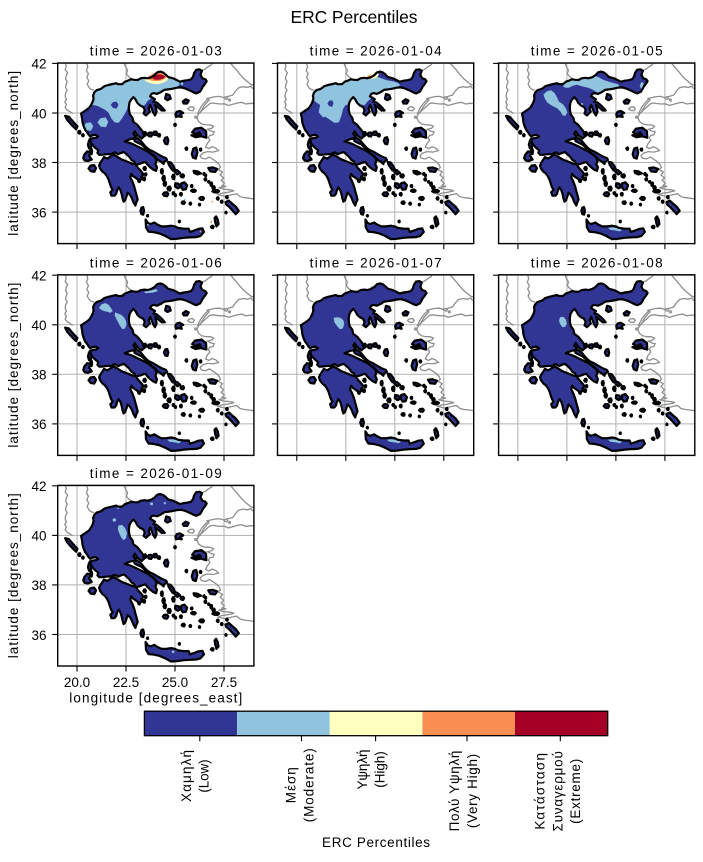 This screenshot has height=862, width=703. Describe the element at coordinates (224, 682) in the screenshot. I see `svg-text: 27.5` at that location.